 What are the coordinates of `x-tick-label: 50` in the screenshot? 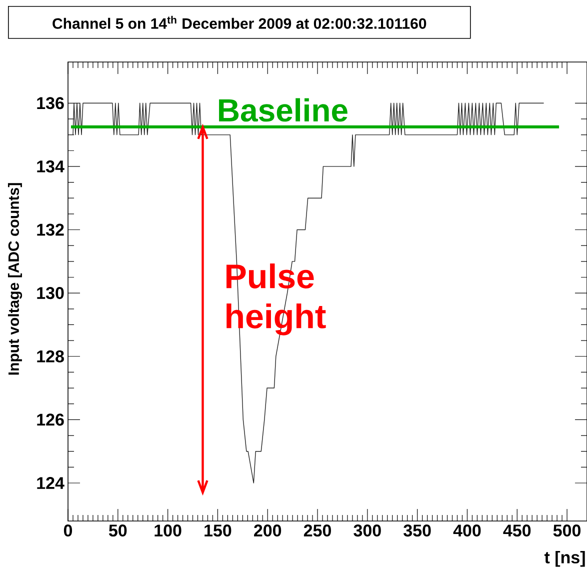 It's located at (117, 530).